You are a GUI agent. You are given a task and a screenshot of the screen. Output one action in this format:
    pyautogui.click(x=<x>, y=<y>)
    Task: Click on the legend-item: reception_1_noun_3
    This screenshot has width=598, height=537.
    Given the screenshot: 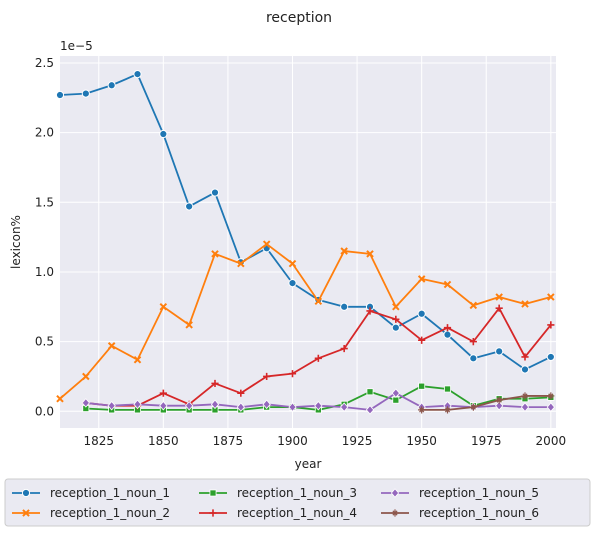 What is the action you would take?
    pyautogui.click(x=278, y=493)
    